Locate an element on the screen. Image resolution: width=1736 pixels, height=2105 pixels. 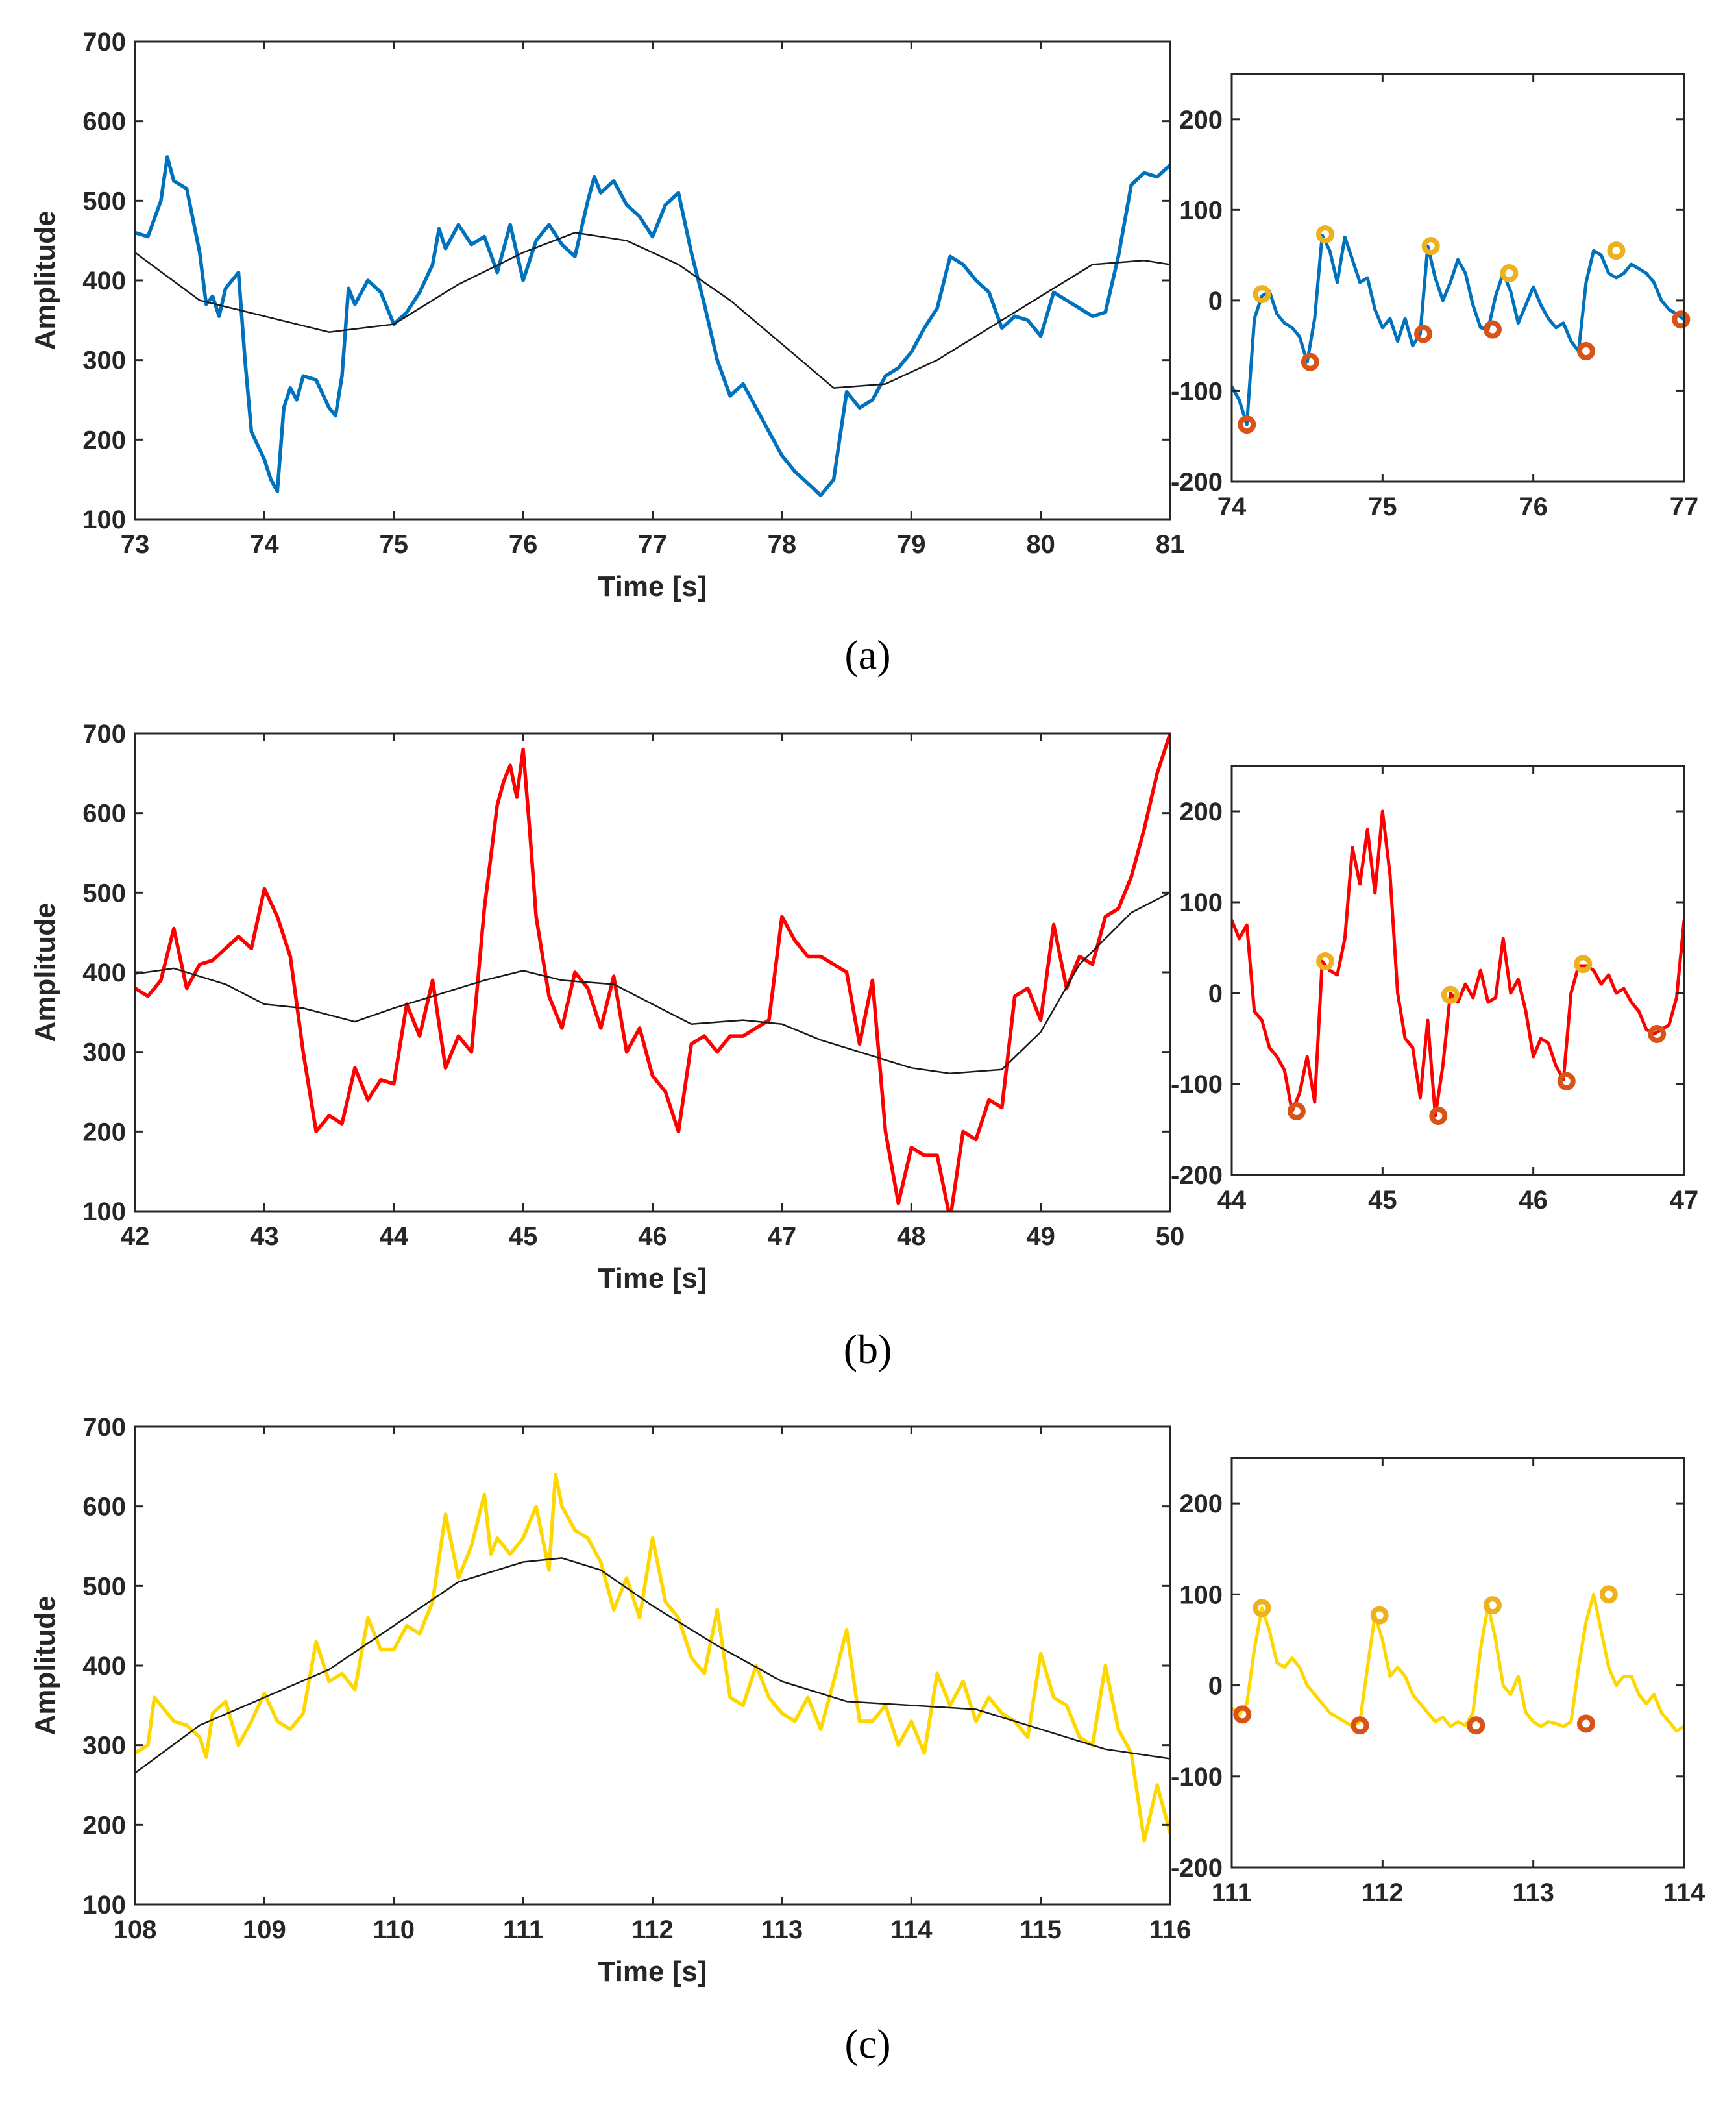
ai-x-tick-label: 77 is located at coordinates (1684, 507).